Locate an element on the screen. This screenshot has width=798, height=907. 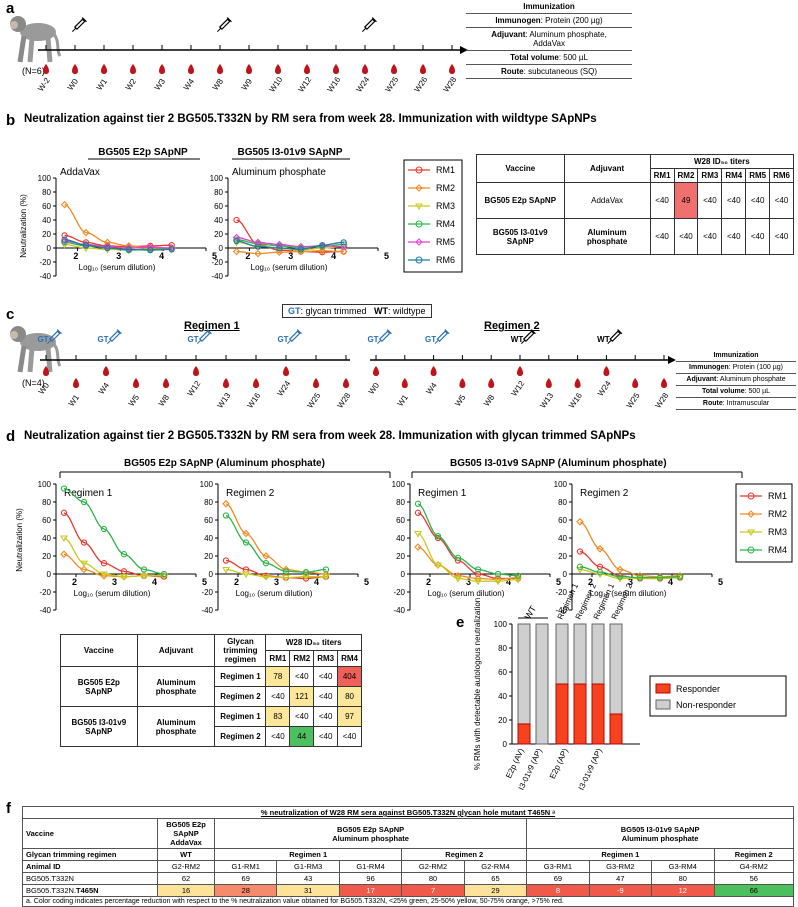
adjuvant-cell: Aluminum phosphate is located at coordinates (607, 236).